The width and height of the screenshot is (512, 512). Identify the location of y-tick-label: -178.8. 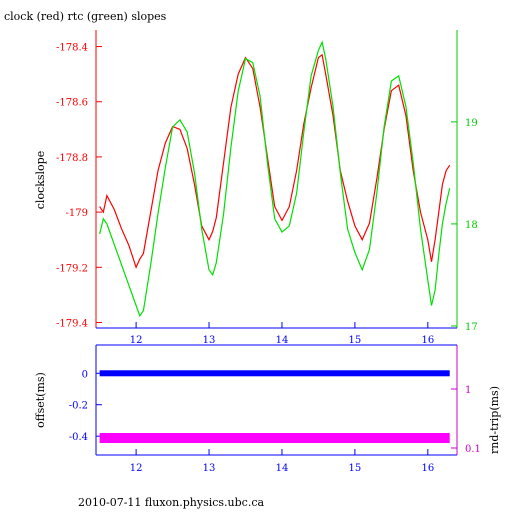
(72, 158).